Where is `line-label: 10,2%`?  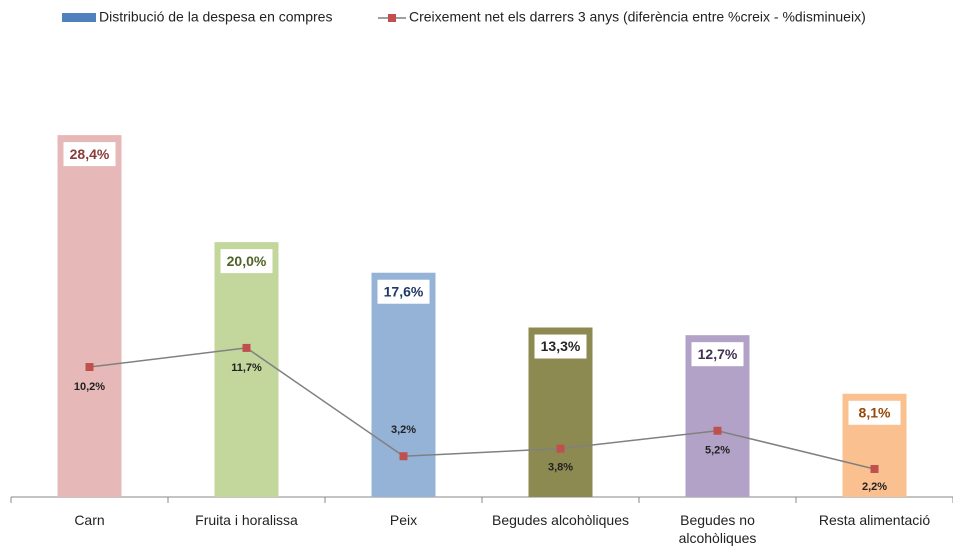 line-label: 10,2% is located at coordinates (89, 387).